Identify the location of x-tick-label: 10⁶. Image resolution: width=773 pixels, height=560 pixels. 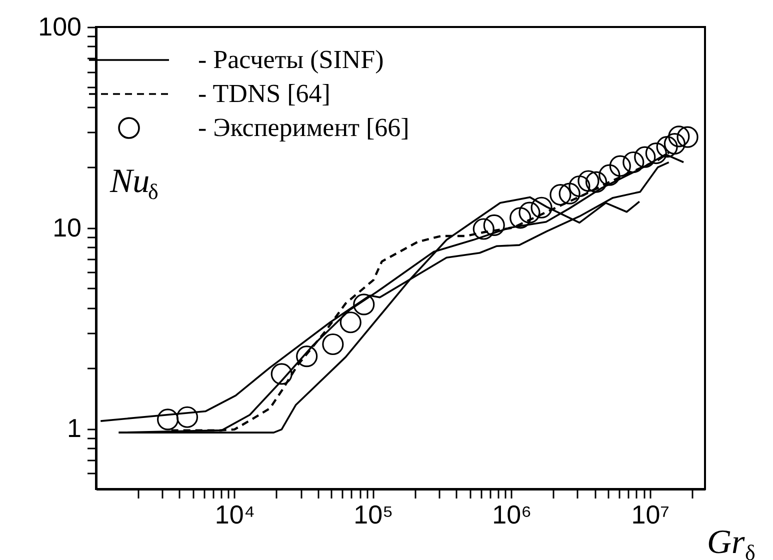
(512, 515).